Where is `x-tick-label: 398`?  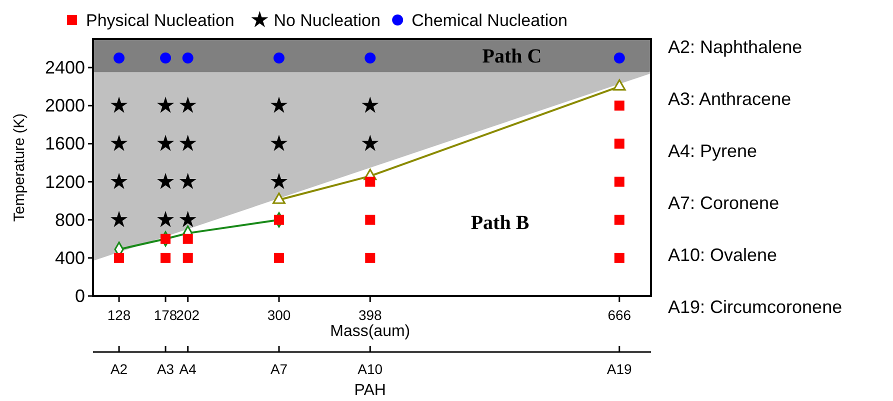
x-tick-label: 398 is located at coordinates (370, 315).